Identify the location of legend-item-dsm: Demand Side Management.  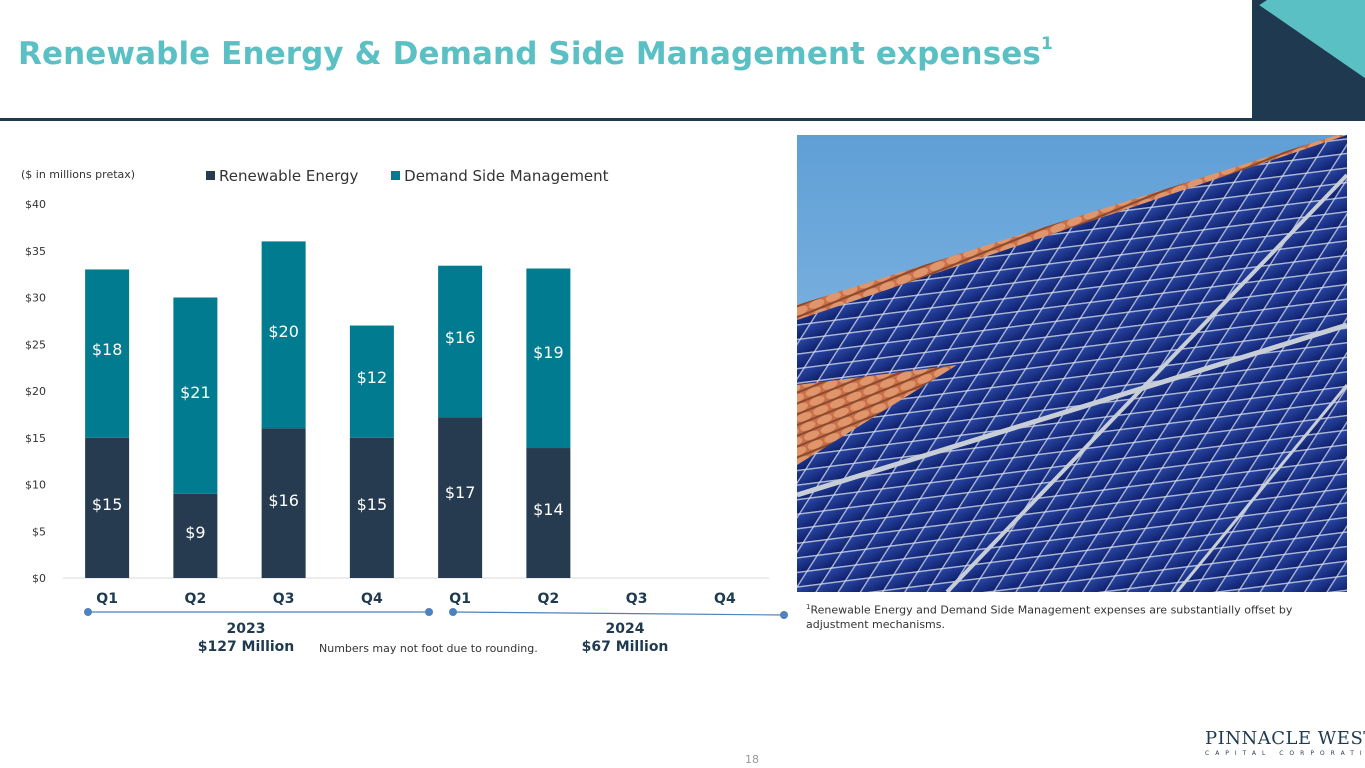
(500, 175).